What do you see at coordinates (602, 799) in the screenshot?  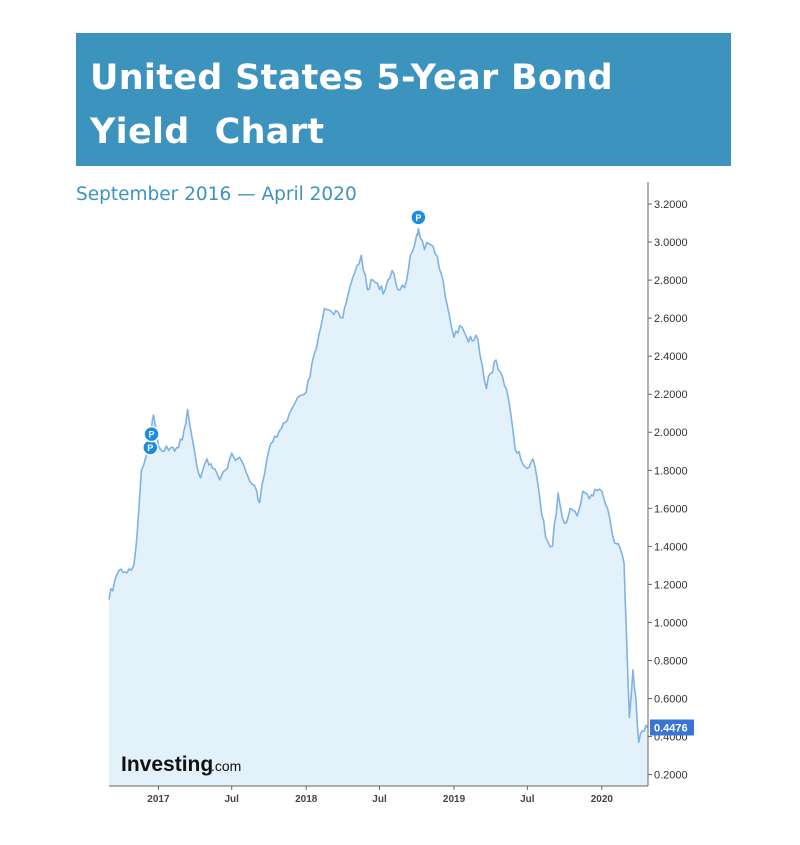 I see `x-tick-label: 2020` at bounding box center [602, 799].